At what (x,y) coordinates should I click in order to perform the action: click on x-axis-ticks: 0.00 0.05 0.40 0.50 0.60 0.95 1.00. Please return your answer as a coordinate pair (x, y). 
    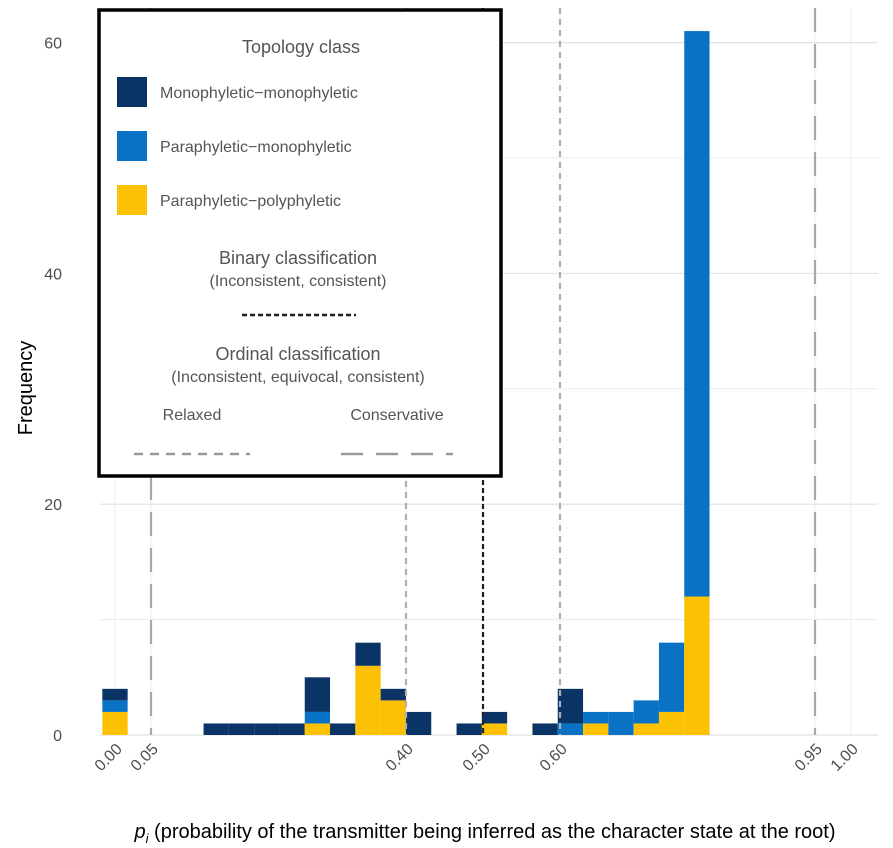
    Looking at the image, I should click on (477, 758).